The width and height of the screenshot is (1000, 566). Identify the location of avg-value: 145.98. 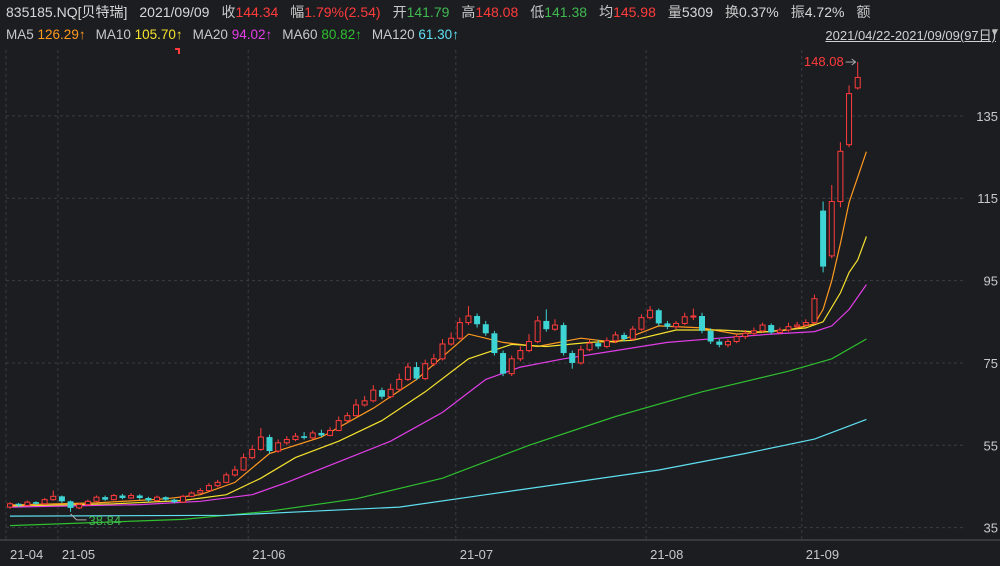
(634, 12).